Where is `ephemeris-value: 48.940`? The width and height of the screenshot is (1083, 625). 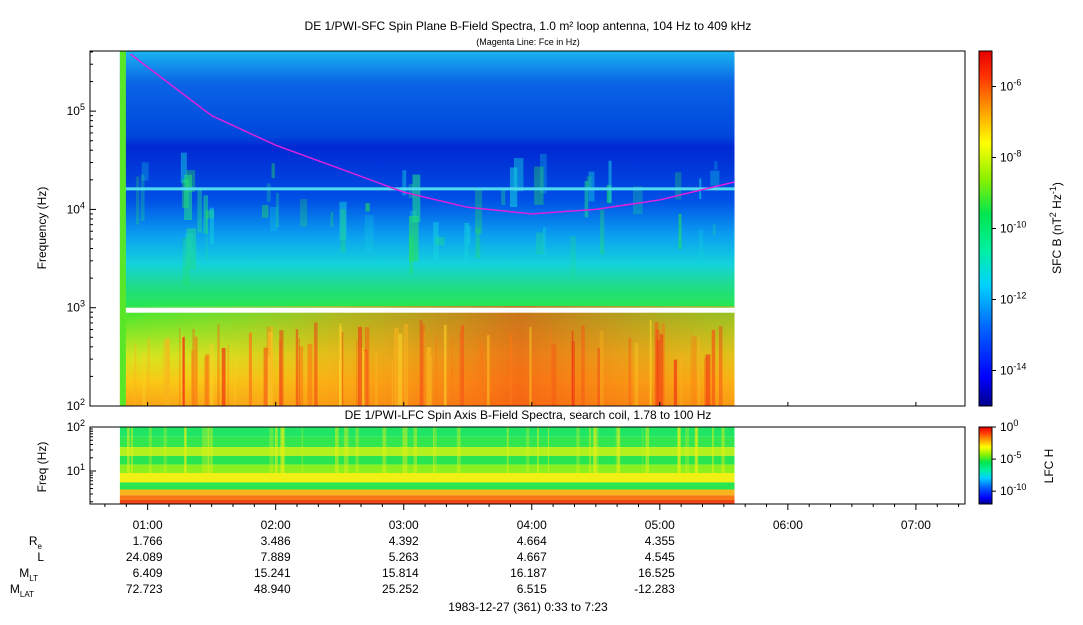 ephemeris-value: 48.940 is located at coordinates (272, 589).